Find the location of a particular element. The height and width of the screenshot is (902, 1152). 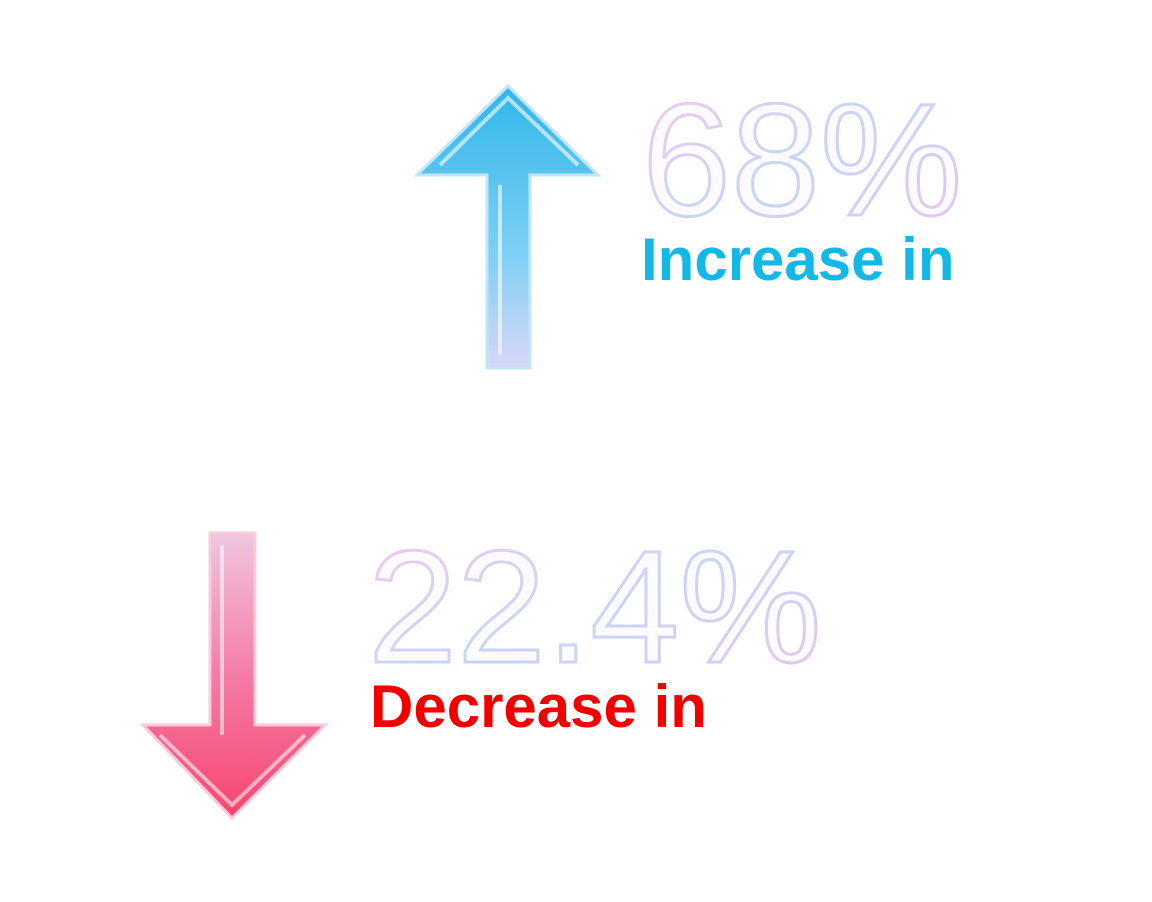

decrease-label: Decrease in is located at coordinates (538, 706).